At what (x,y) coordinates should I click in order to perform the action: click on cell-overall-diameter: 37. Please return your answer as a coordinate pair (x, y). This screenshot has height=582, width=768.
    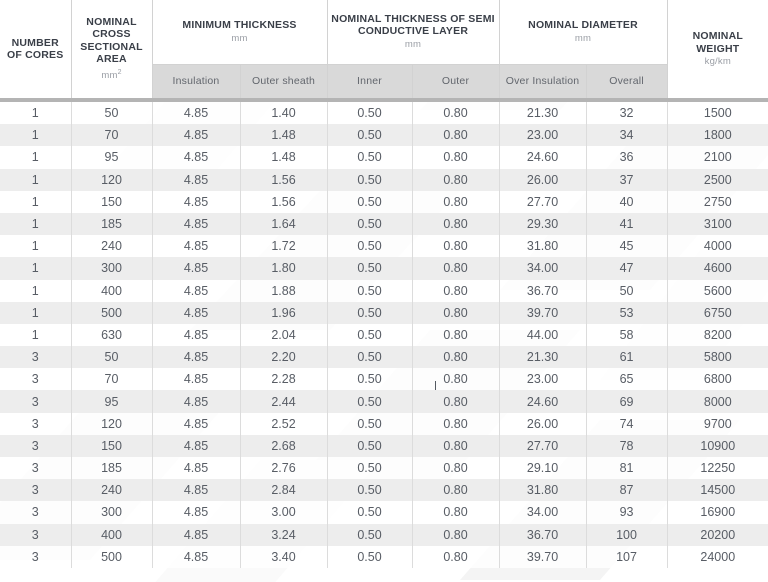
    Looking at the image, I should click on (626, 179).